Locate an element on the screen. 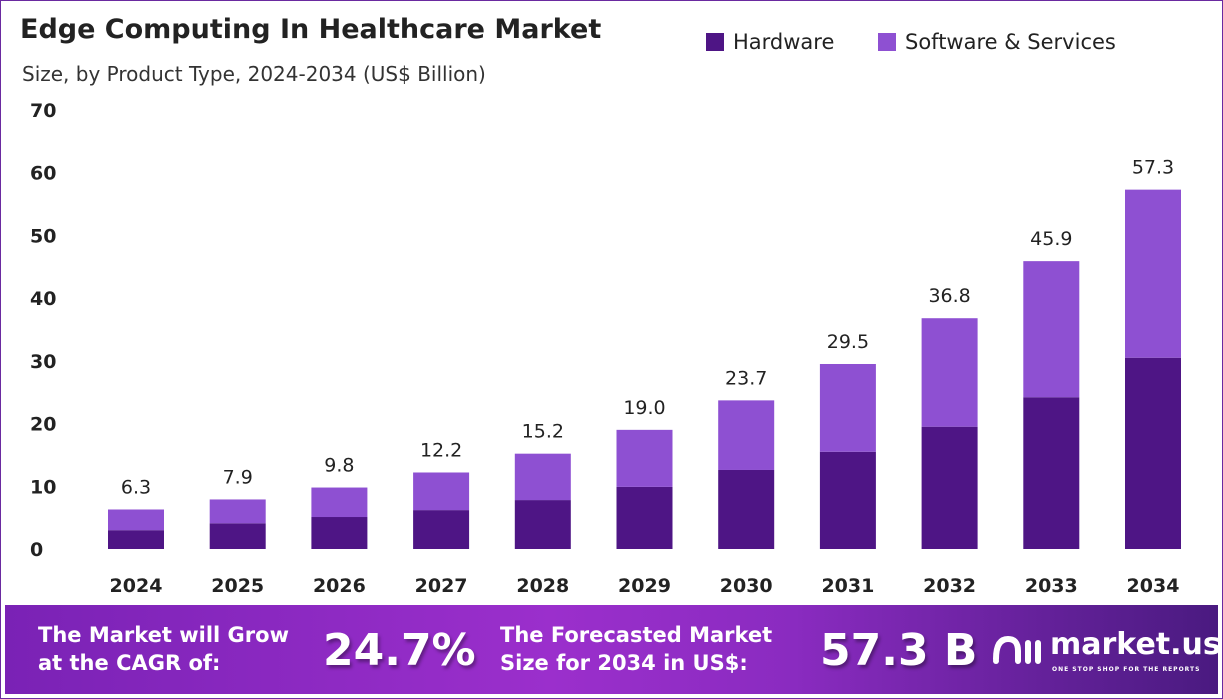  y-tick-label: 30 is located at coordinates (43, 362).